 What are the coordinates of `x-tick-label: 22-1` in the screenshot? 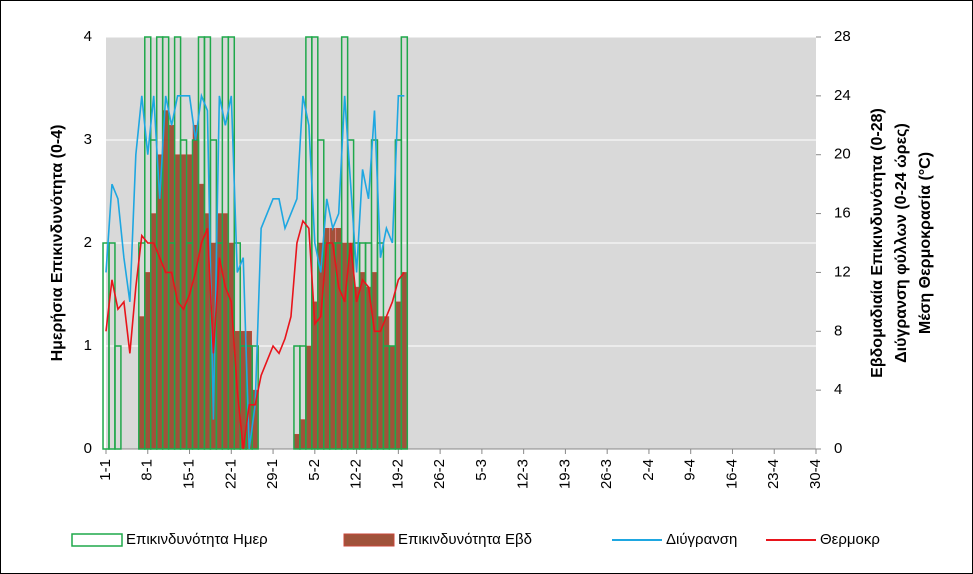 It's located at (230, 474).